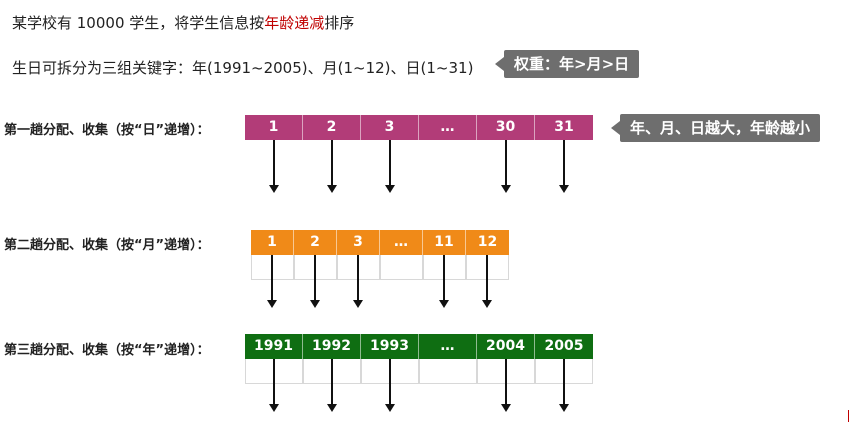  I want to click on bucket-month-12: 12, so click(487, 242).